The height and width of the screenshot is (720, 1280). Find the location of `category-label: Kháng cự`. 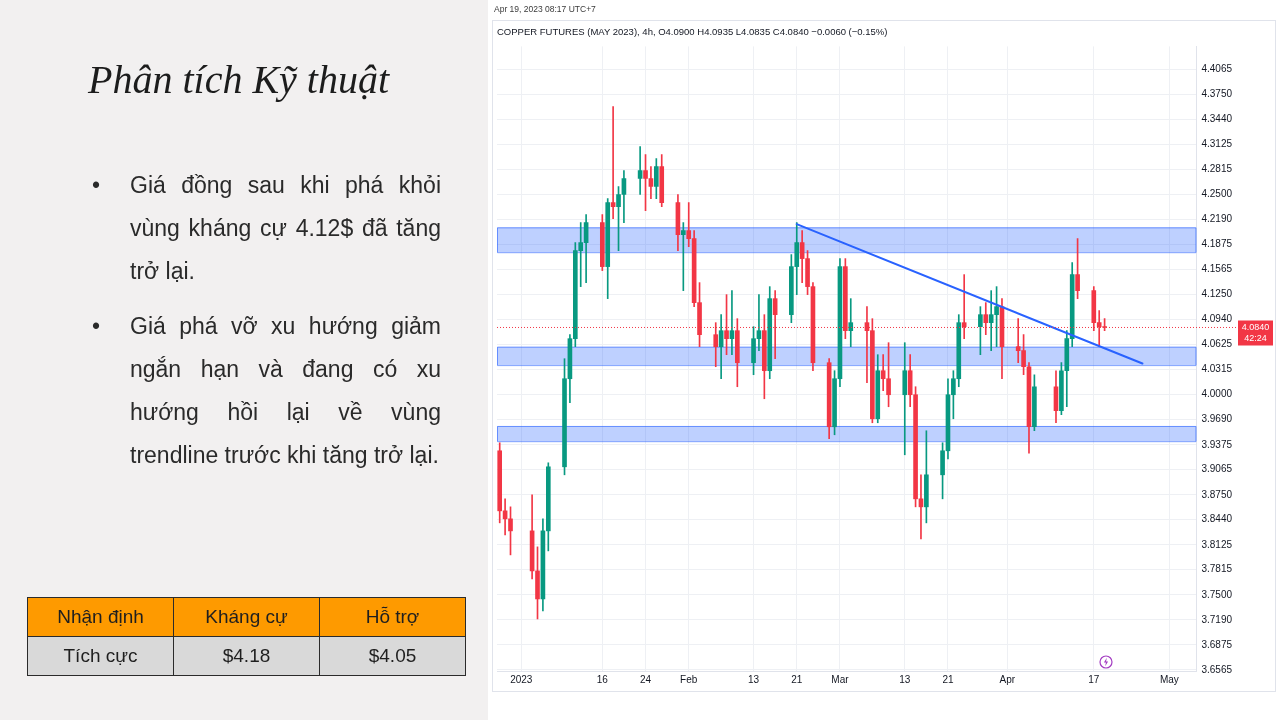

category-label: Kháng cự is located at coordinates (246, 617).